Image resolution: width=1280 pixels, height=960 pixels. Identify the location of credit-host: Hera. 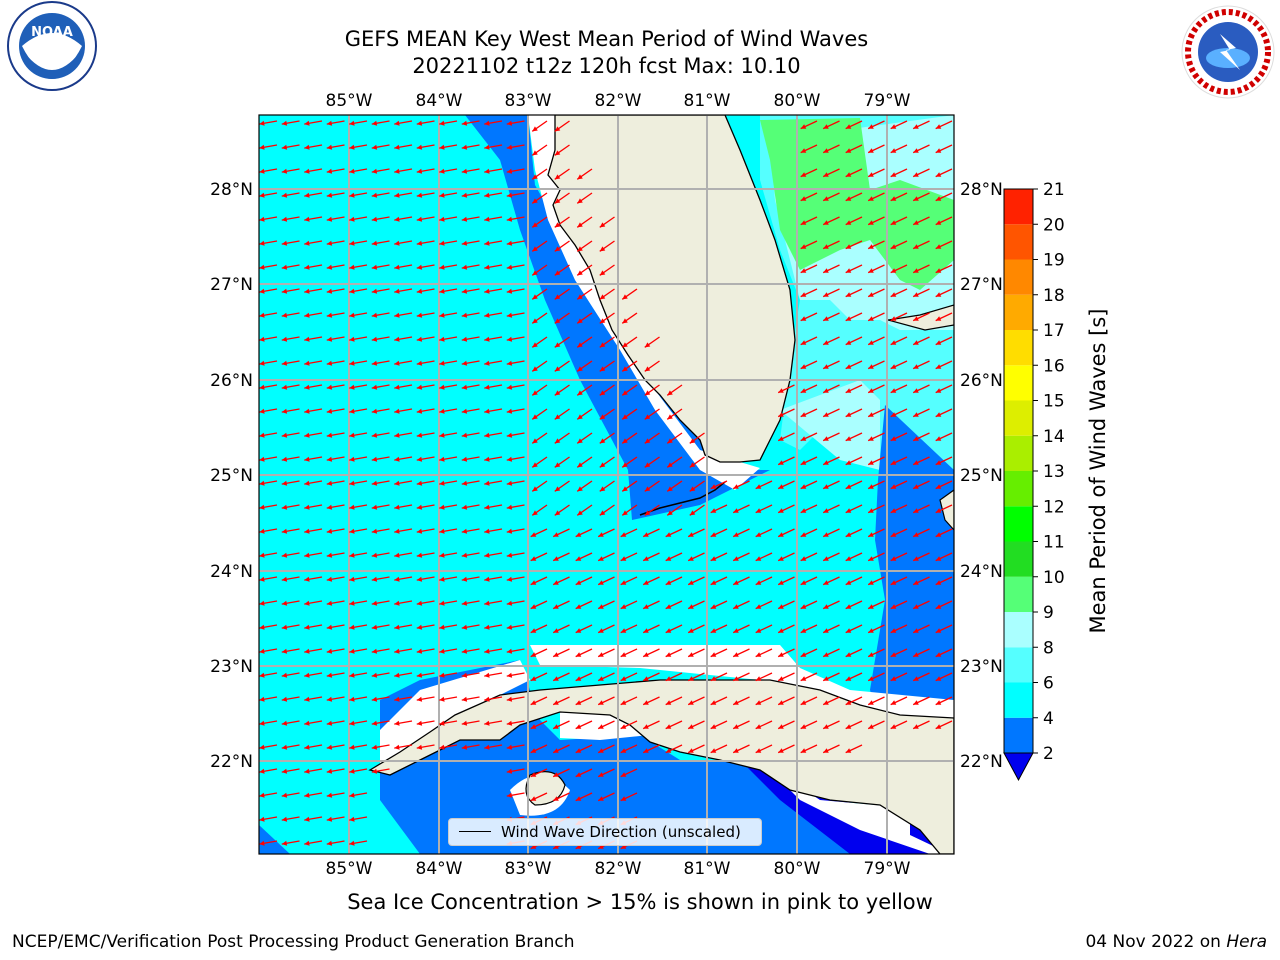
(1246, 942).